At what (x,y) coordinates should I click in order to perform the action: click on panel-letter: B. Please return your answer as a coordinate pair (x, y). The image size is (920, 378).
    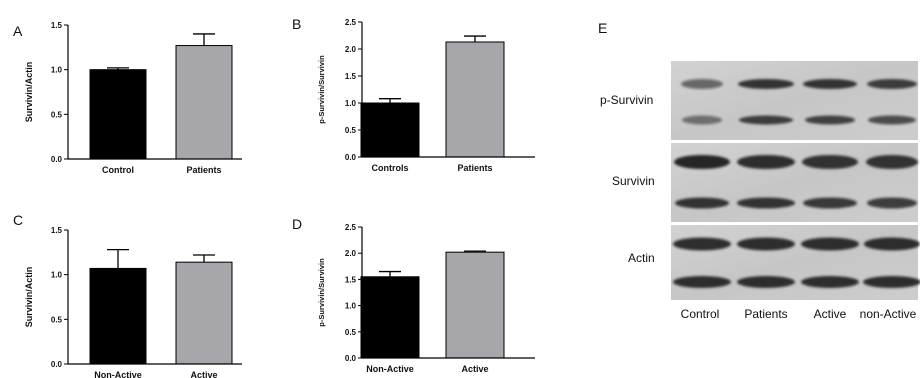
    Looking at the image, I should click on (296, 24).